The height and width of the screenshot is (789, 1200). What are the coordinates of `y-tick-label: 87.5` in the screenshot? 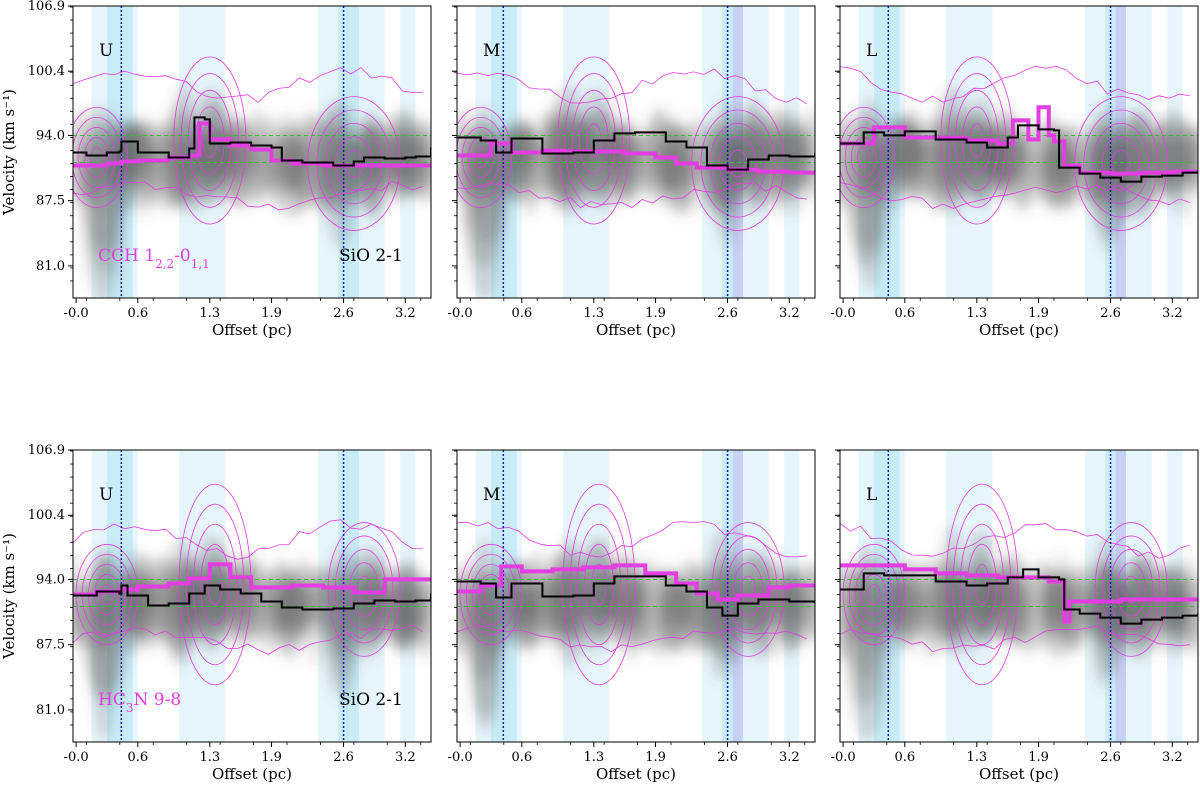 It's located at (50, 645).